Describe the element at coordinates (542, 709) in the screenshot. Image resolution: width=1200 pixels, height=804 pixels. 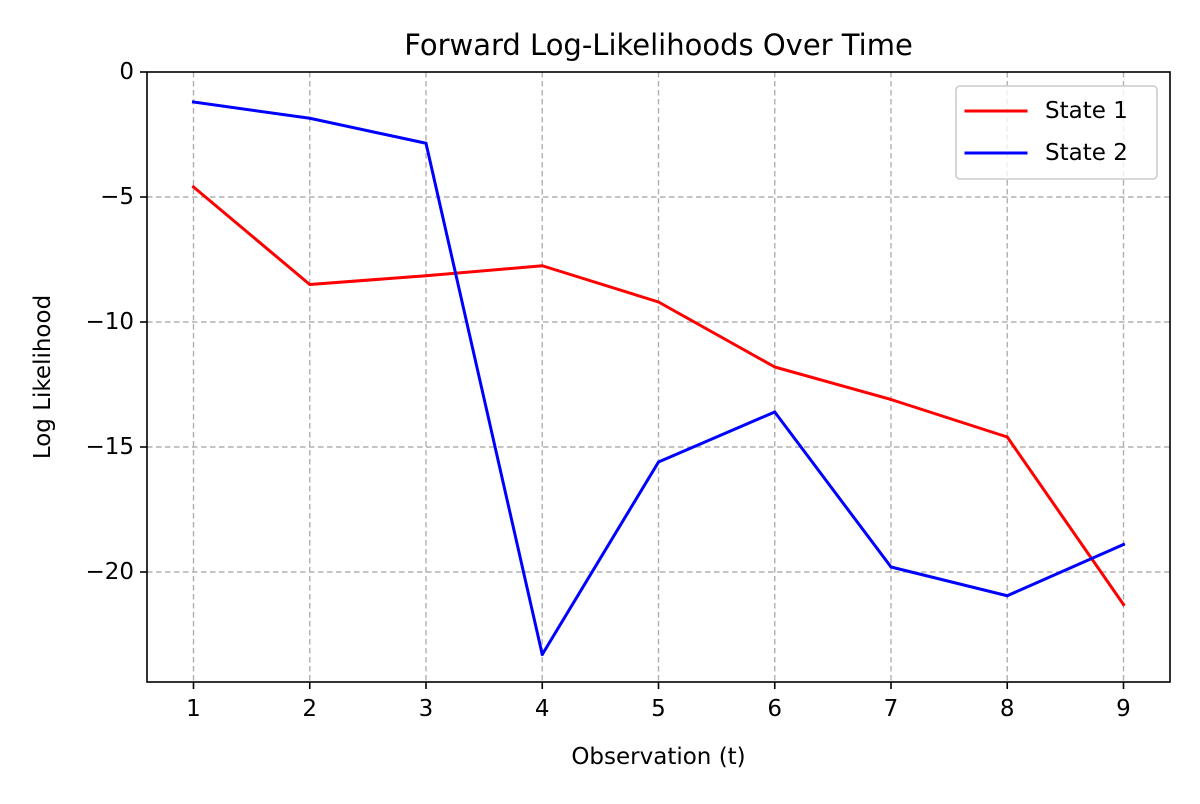
I see `x-tick-label: 4` at that location.